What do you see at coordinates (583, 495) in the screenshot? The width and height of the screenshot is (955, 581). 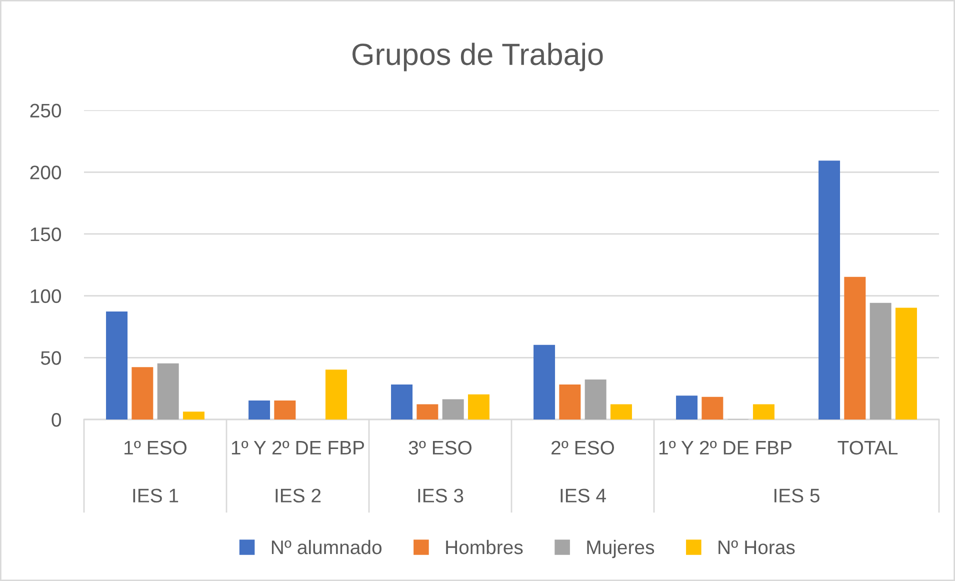 I see `text: IES 4` at bounding box center [583, 495].